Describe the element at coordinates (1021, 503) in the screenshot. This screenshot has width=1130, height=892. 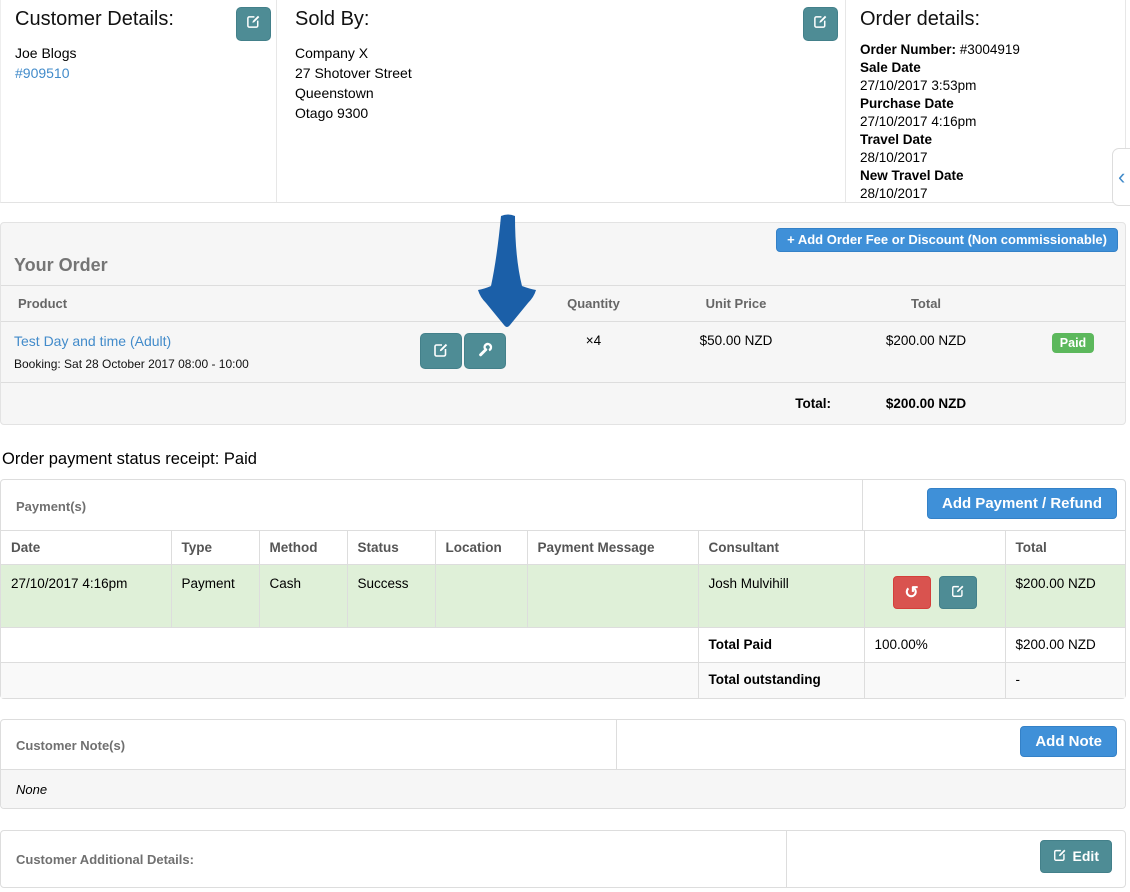
I see `add-payment-refund-button: Add Payment / Refund` at that location.